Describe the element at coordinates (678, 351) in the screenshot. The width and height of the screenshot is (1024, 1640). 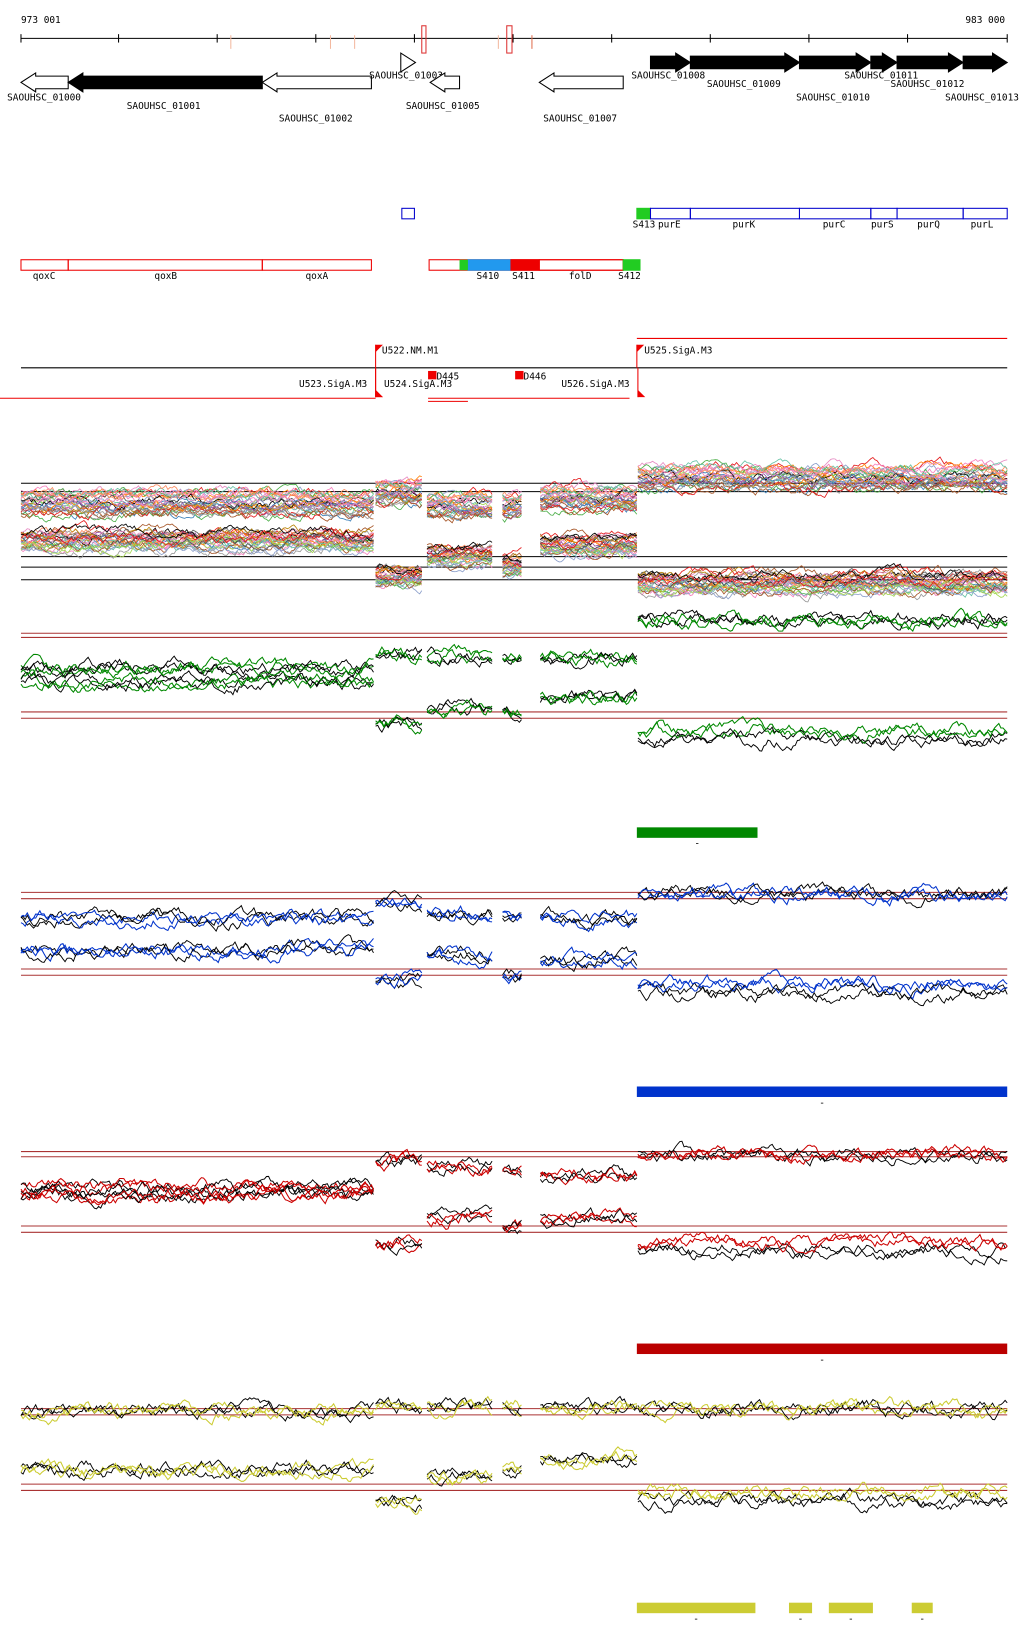
I see `promoter-label: U525.SigA.M3` at that location.